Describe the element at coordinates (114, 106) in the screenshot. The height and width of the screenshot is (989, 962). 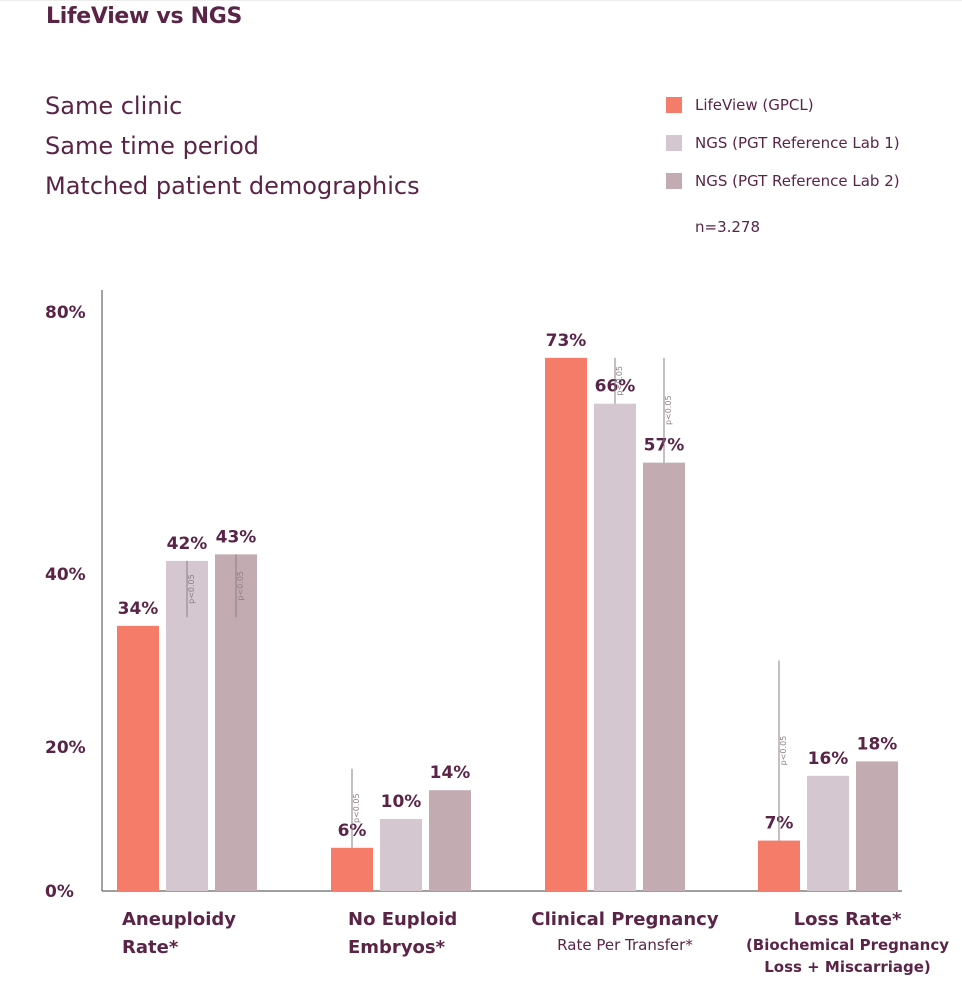
I see `subtitle-line-clinic: Same clinic` at that location.